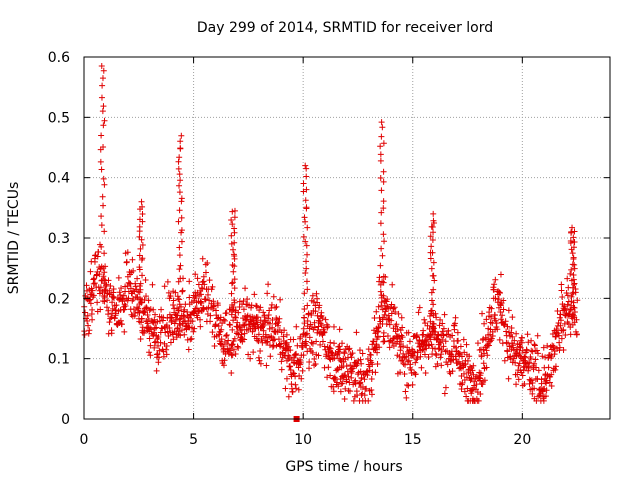  I want to click on y-tick-label: 0.4, so click(59, 179).